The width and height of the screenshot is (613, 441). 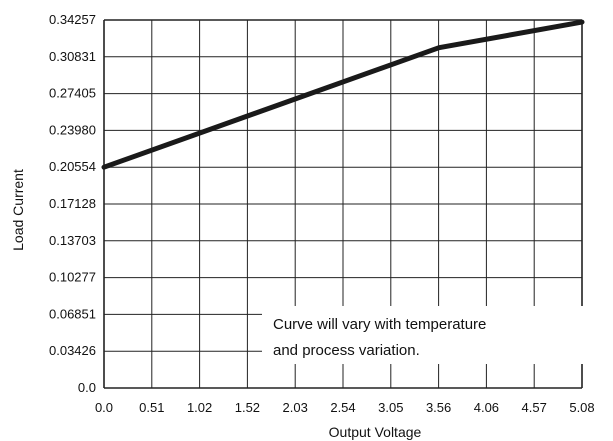 I want to click on x-tick-label: 1.52, so click(x=247, y=407).